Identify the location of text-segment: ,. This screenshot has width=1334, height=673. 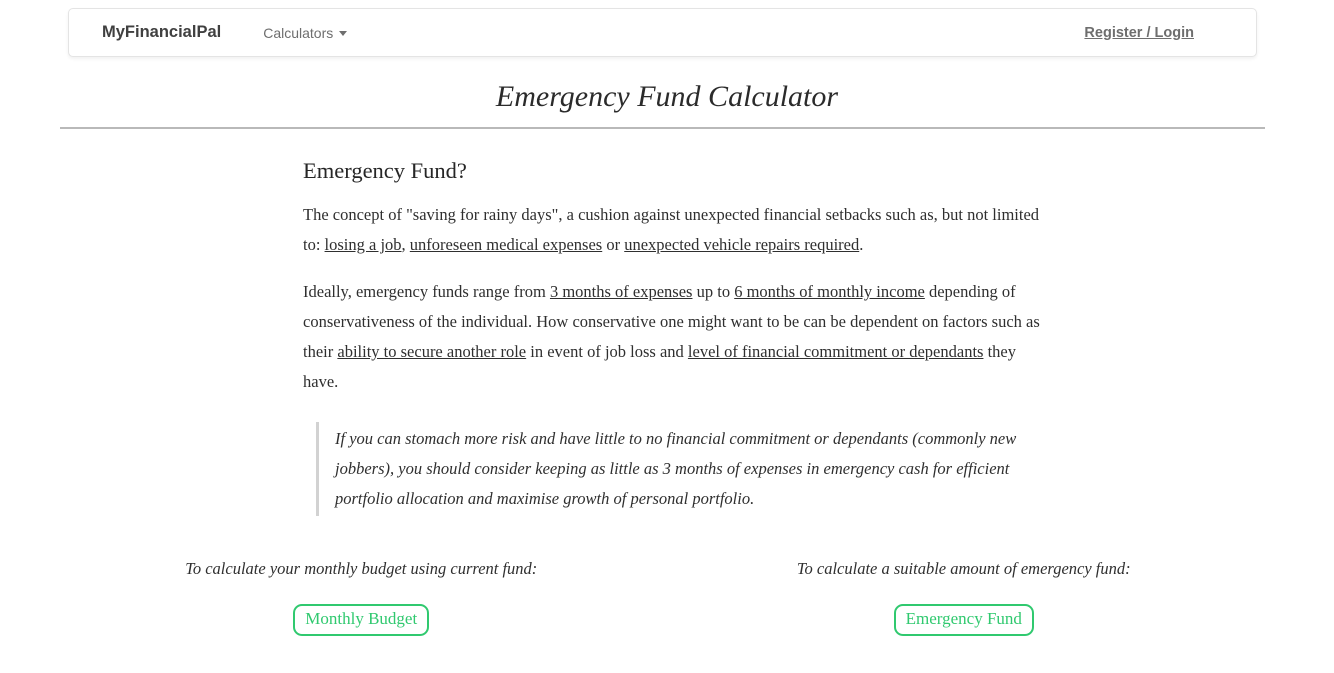
(405, 244).